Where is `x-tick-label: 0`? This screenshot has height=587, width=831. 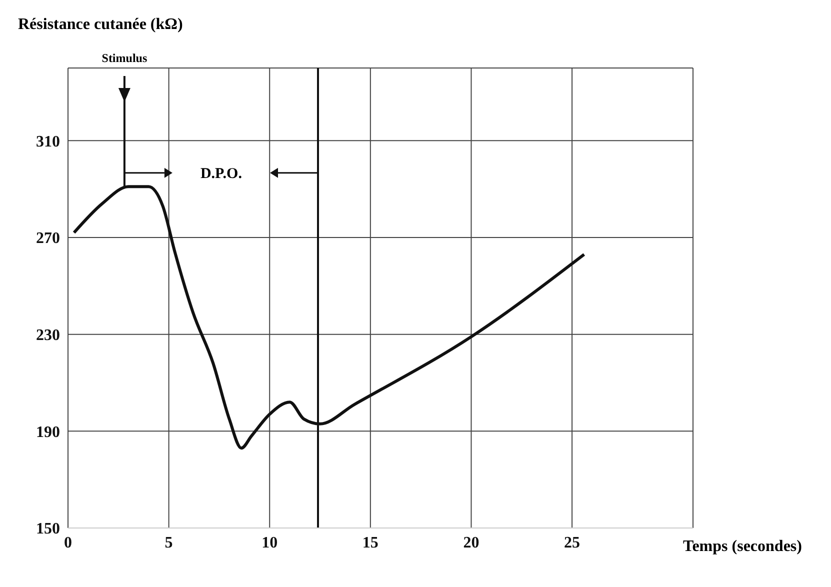 x-tick-label: 0 is located at coordinates (68, 543).